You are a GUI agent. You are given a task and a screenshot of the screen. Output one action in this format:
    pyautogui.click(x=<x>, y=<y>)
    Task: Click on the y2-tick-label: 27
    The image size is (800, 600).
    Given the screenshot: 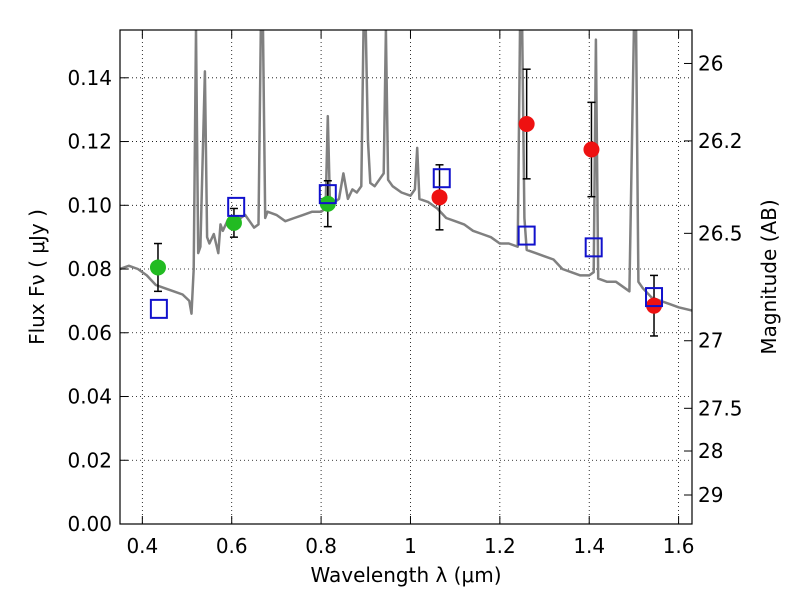 What is the action you would take?
    pyautogui.click(x=710, y=341)
    